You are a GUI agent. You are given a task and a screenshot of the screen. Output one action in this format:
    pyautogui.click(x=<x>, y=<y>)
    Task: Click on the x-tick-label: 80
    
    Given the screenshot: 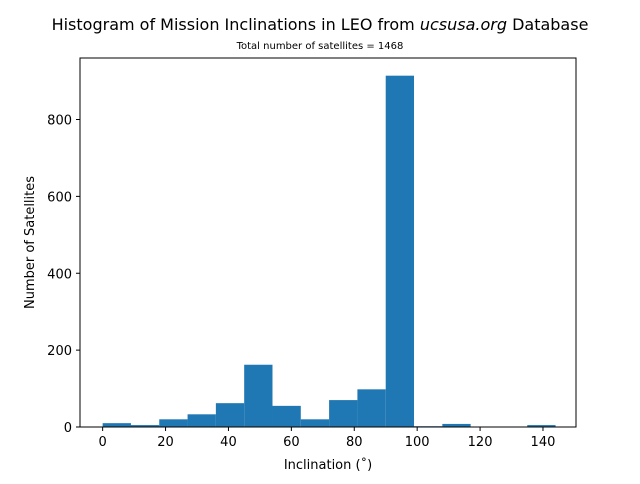 What is the action you would take?
    pyautogui.click(x=354, y=442)
    